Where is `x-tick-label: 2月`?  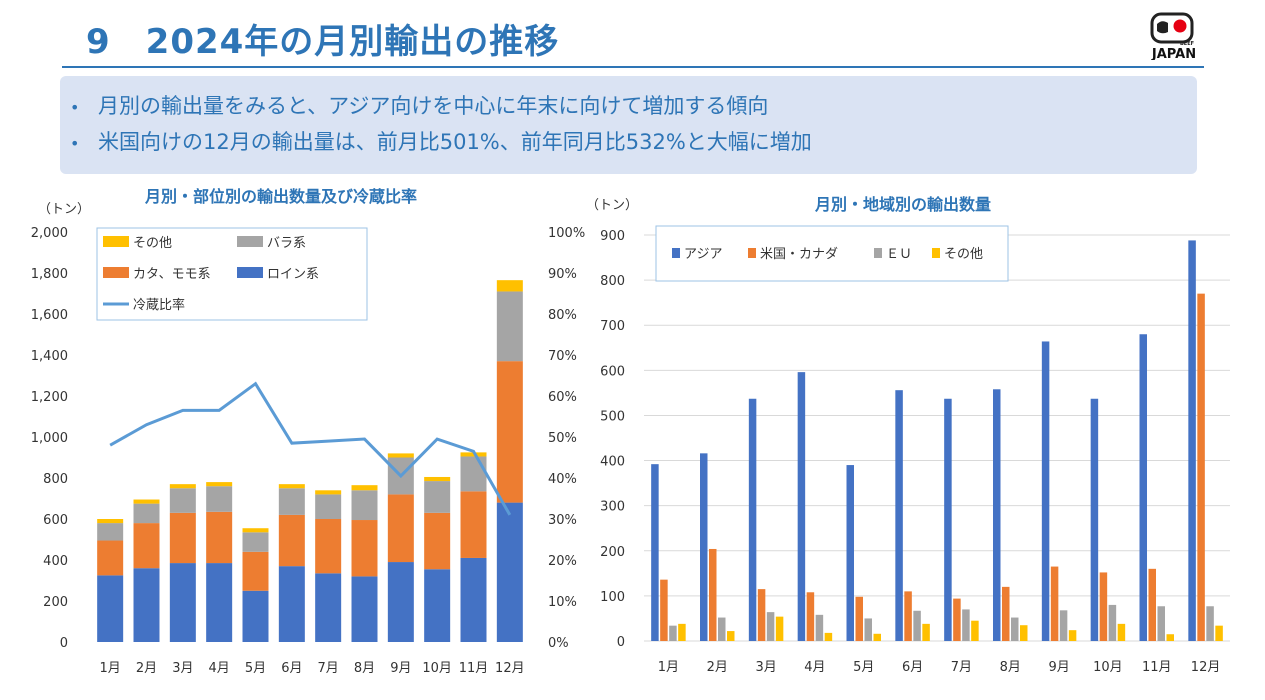
x-tick-label: 2月 is located at coordinates (146, 668).